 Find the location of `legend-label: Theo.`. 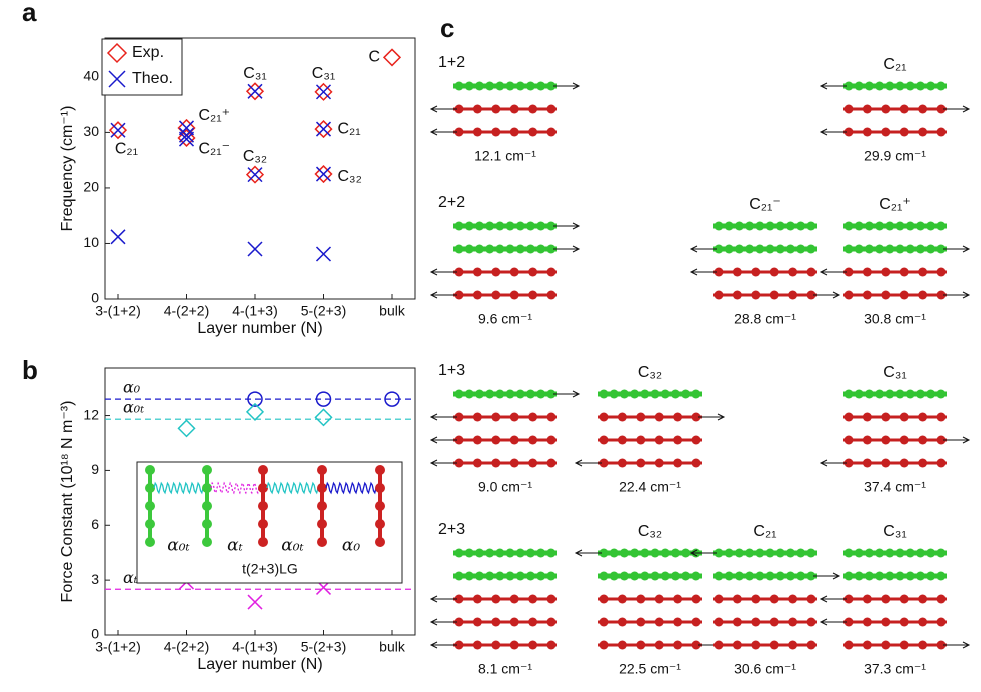

legend-label: Theo. is located at coordinates (152, 78).